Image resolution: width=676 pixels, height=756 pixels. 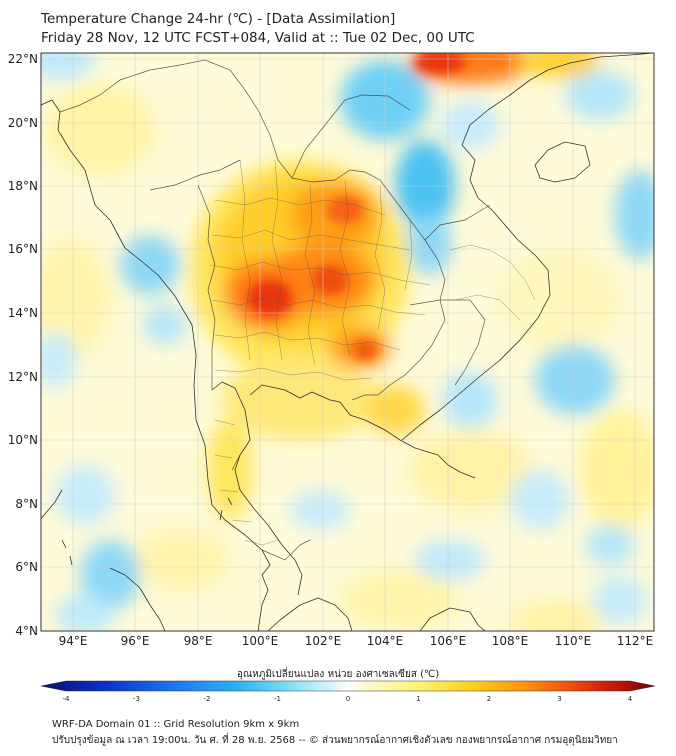 What do you see at coordinates (23, 59) in the screenshot?
I see `lat-label: 22°N` at bounding box center [23, 59].